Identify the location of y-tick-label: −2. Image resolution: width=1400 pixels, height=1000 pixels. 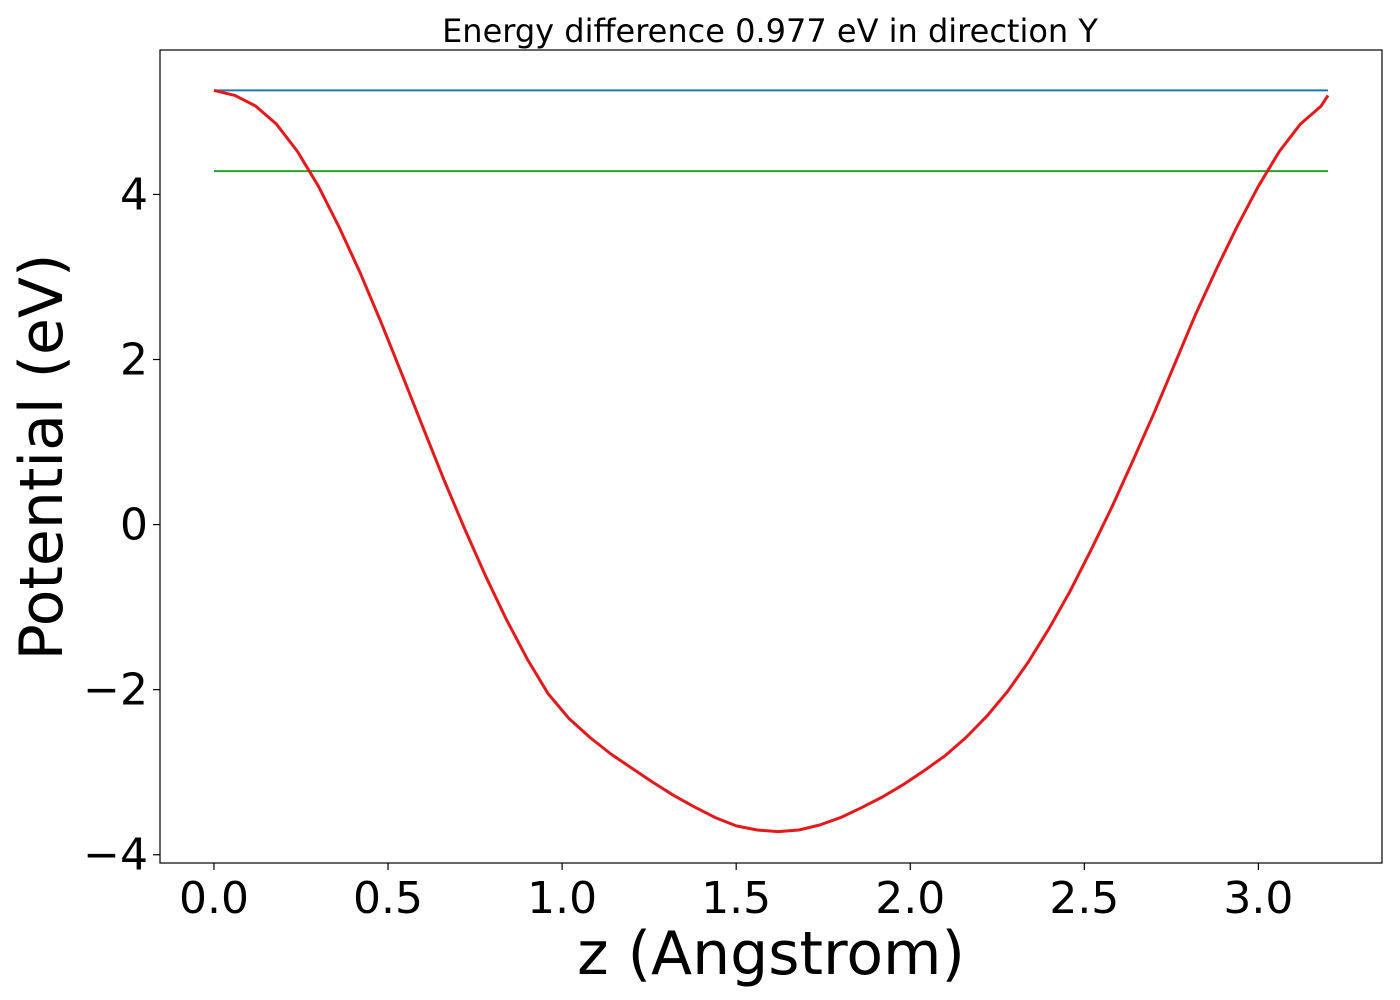
(115, 690).